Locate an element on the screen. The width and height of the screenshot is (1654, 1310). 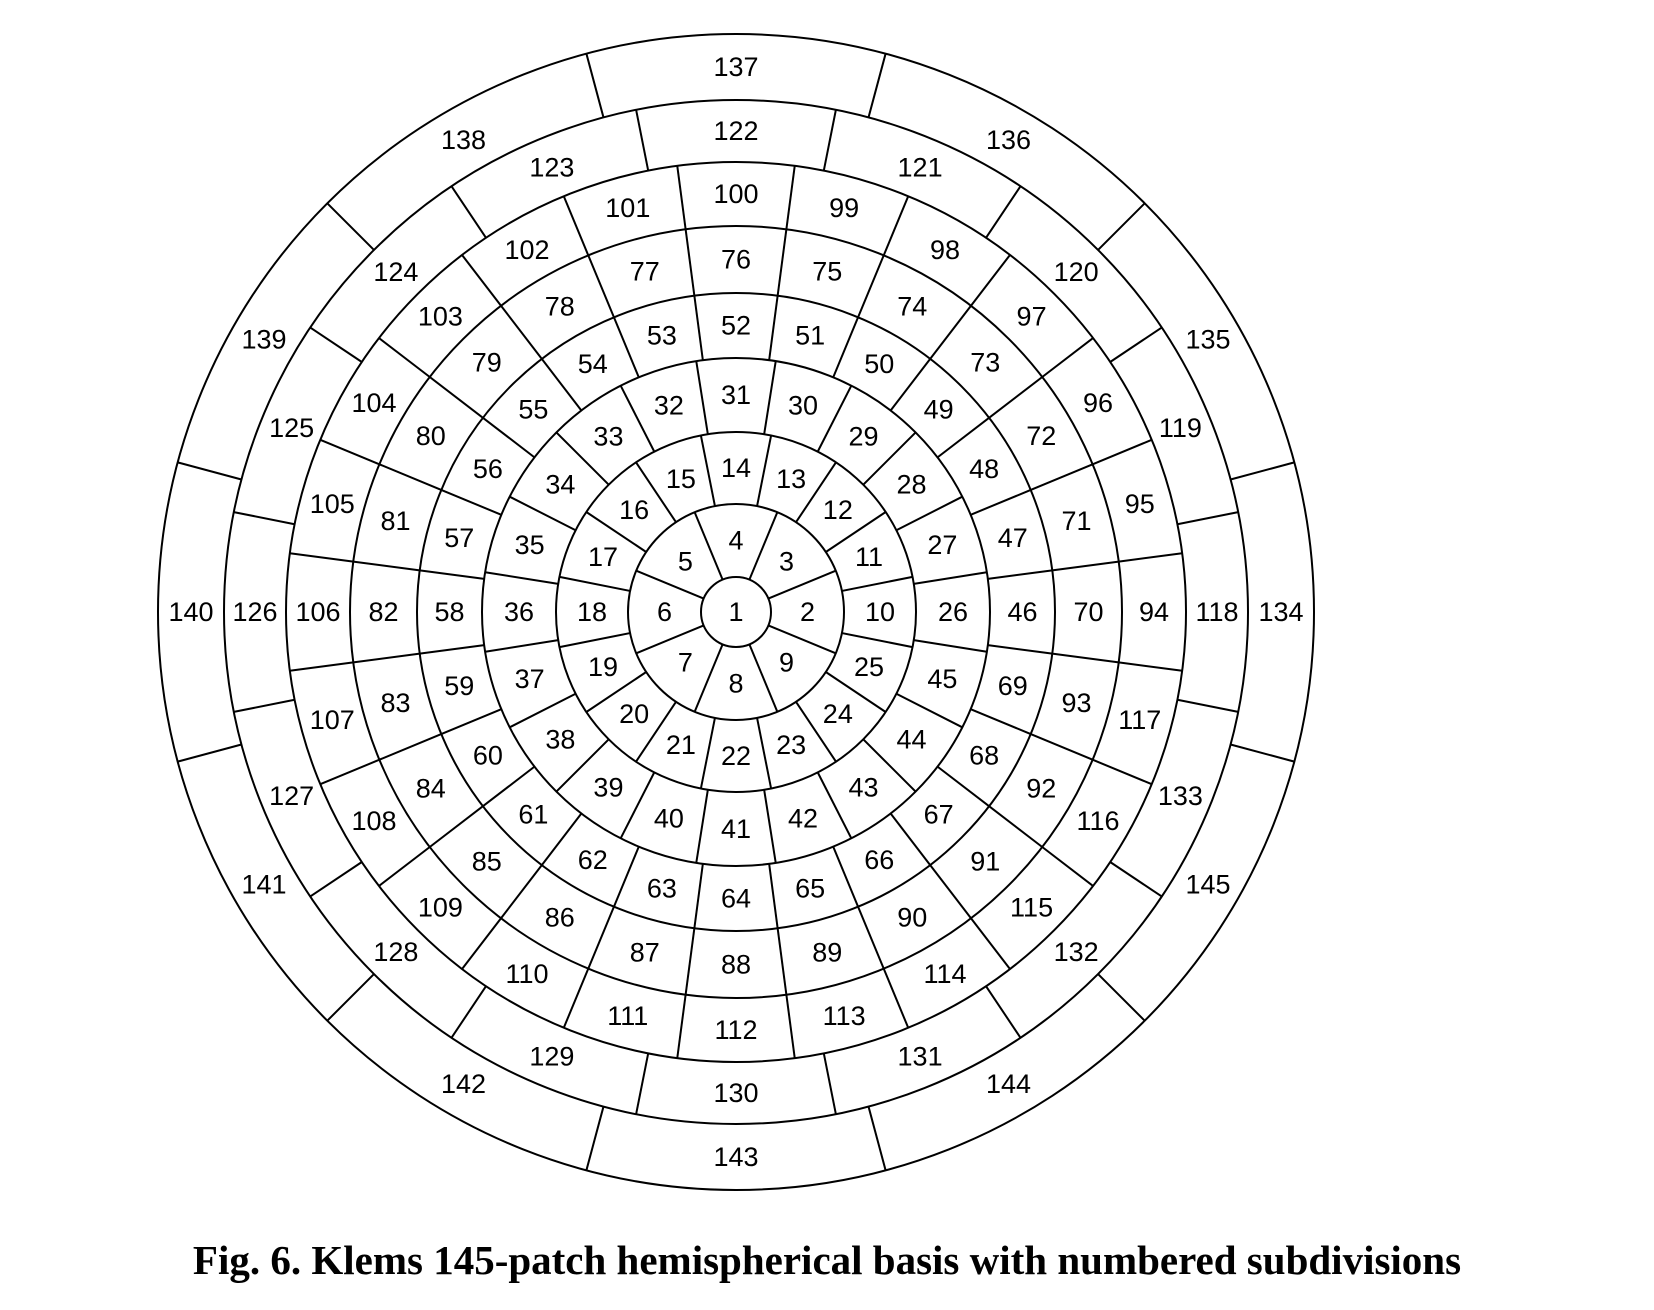
patch-label-123: 123 is located at coordinates (551, 168).